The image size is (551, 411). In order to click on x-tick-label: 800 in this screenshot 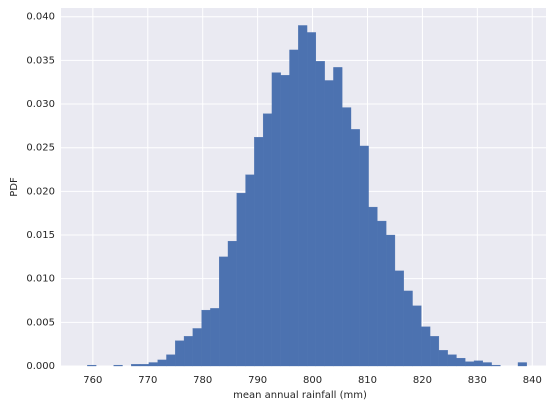, I will do `click(312, 380)`.